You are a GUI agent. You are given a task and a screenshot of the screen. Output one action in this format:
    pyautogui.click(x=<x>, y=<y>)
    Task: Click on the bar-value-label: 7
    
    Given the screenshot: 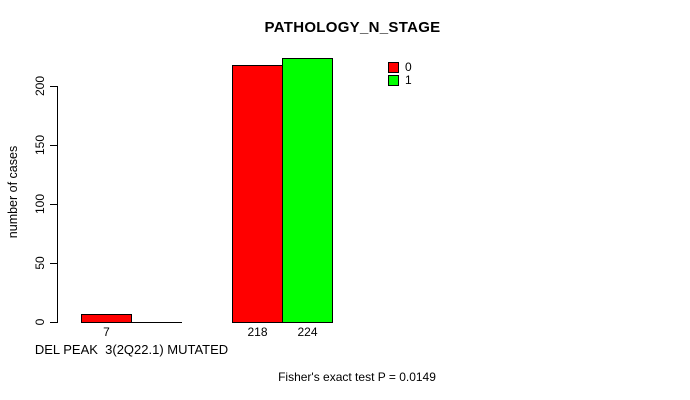 What is the action you would take?
    pyautogui.click(x=106, y=332)
    